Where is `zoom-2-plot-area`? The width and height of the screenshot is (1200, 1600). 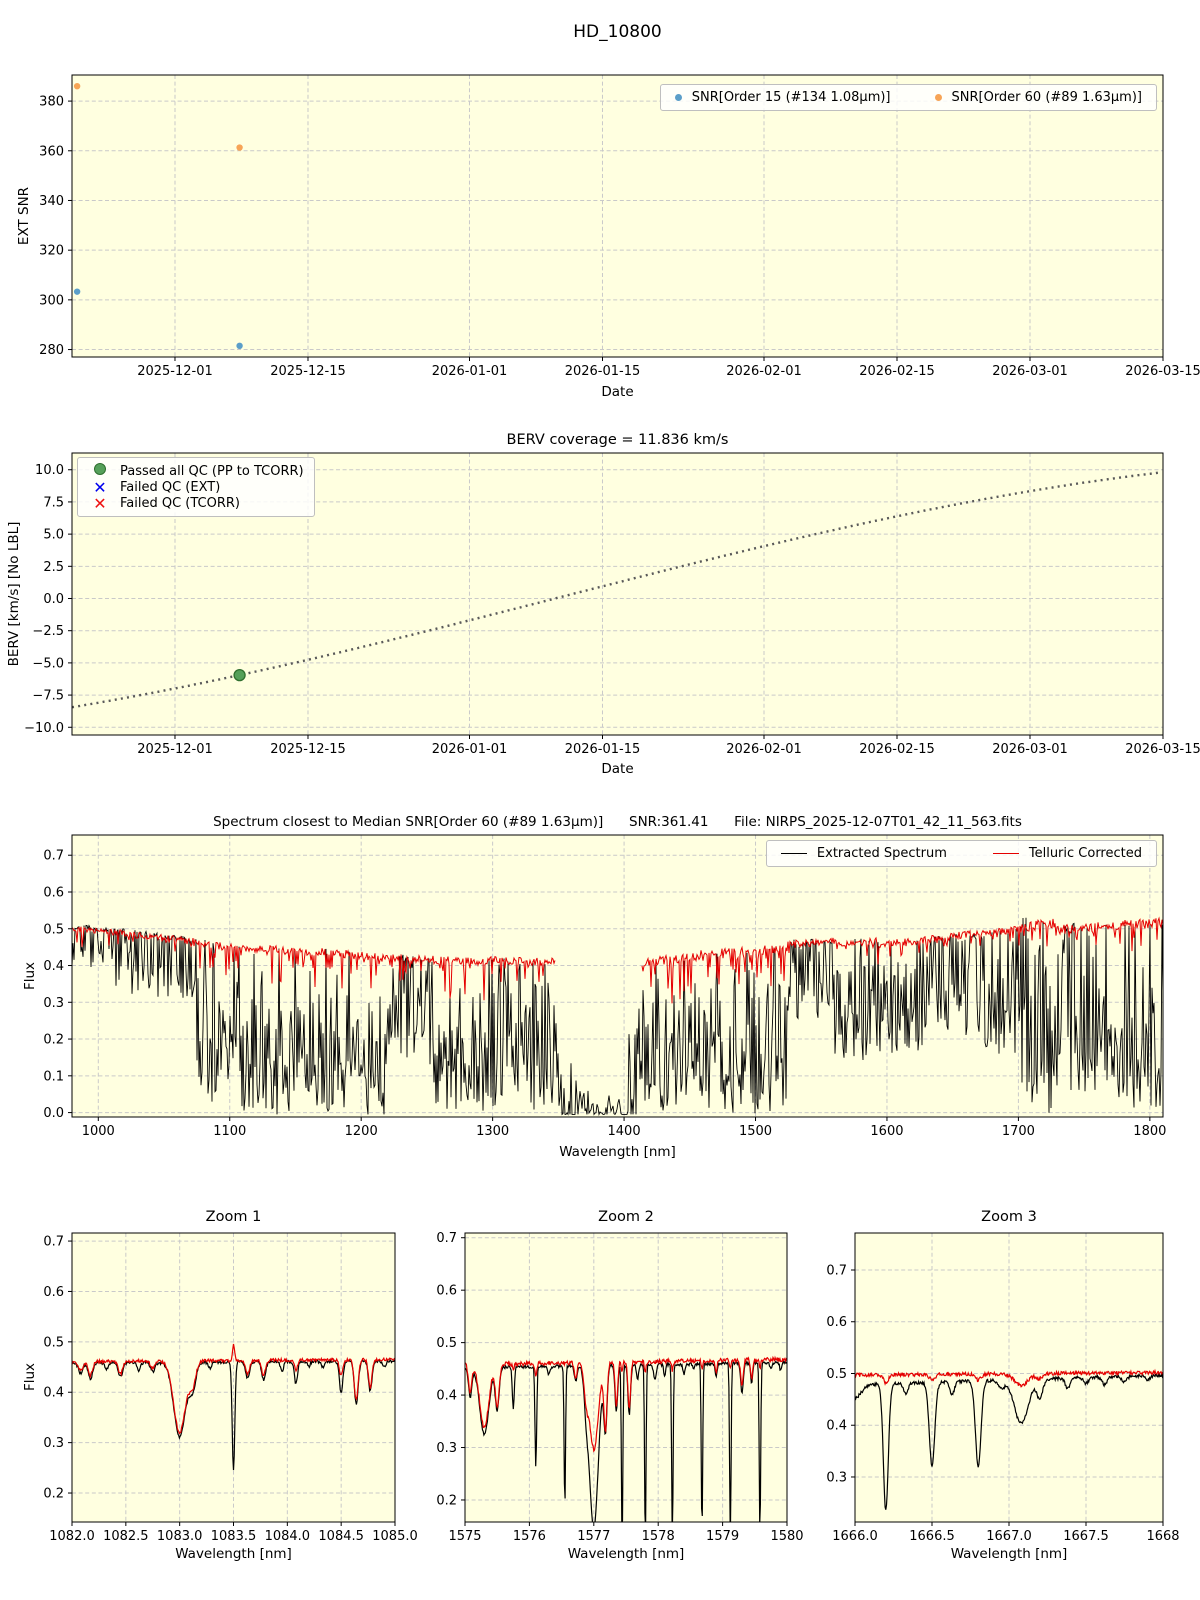 zoom-2-plot-area is located at coordinates (626, 1377).